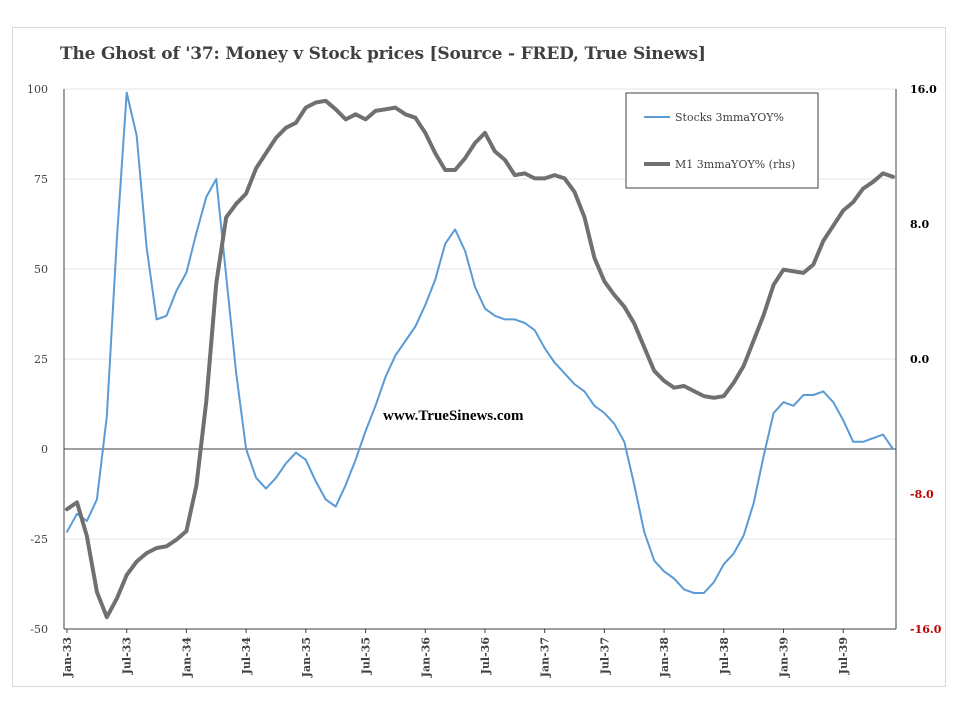 The width and height of the screenshot is (960, 720). What do you see at coordinates (425, 658) in the screenshot?
I see `x-tick-label-6: Jan-36` at bounding box center [425, 658].